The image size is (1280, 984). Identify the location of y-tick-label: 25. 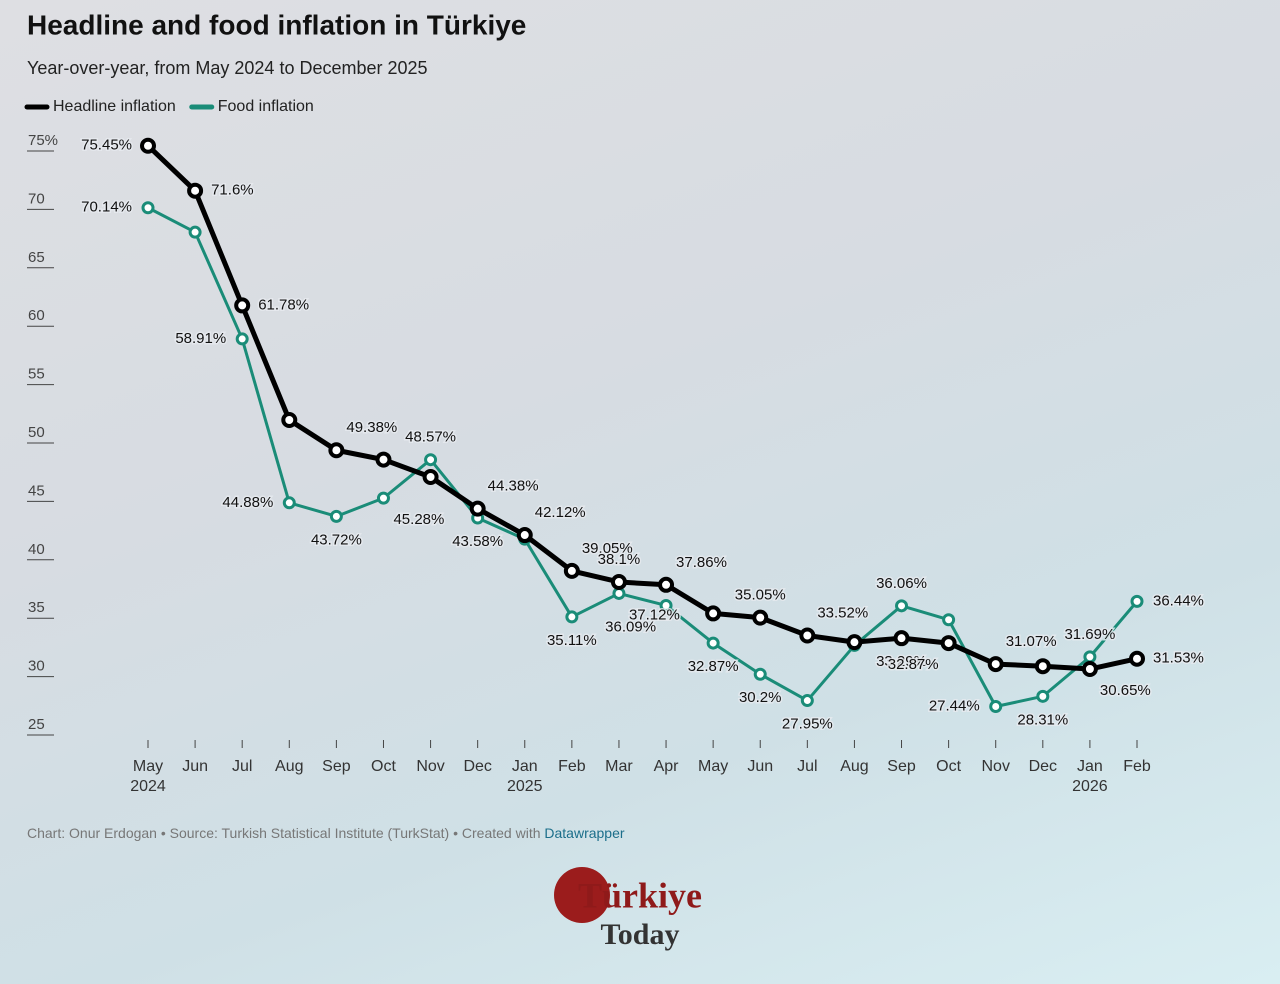
(36, 724).